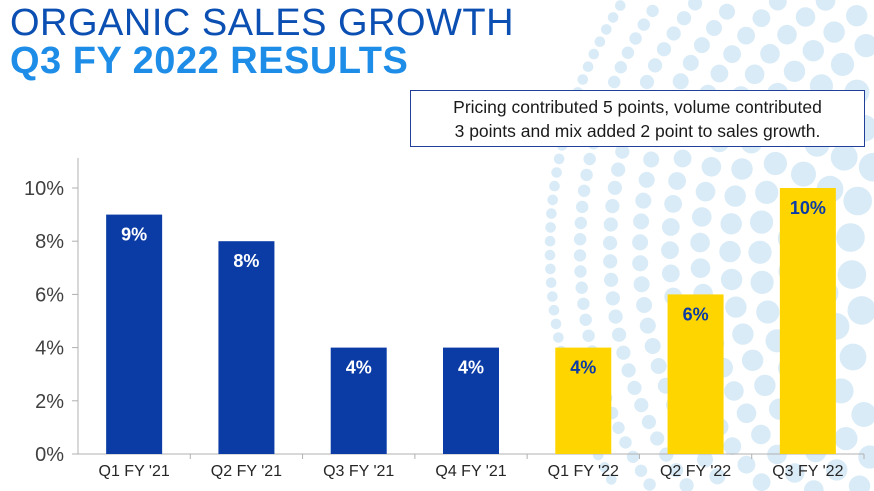  Describe the element at coordinates (695, 471) in the screenshot. I see `x-tick-label: Q2 FY '22` at that location.